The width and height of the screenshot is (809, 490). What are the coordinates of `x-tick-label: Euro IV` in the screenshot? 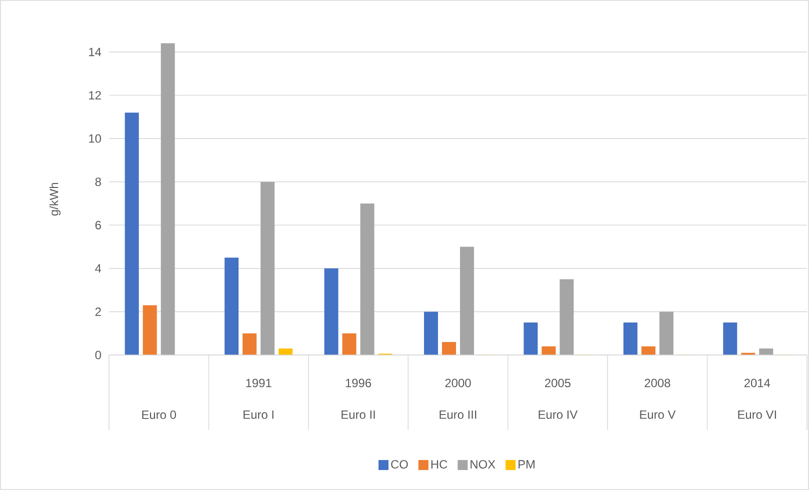 It's located at (558, 414).